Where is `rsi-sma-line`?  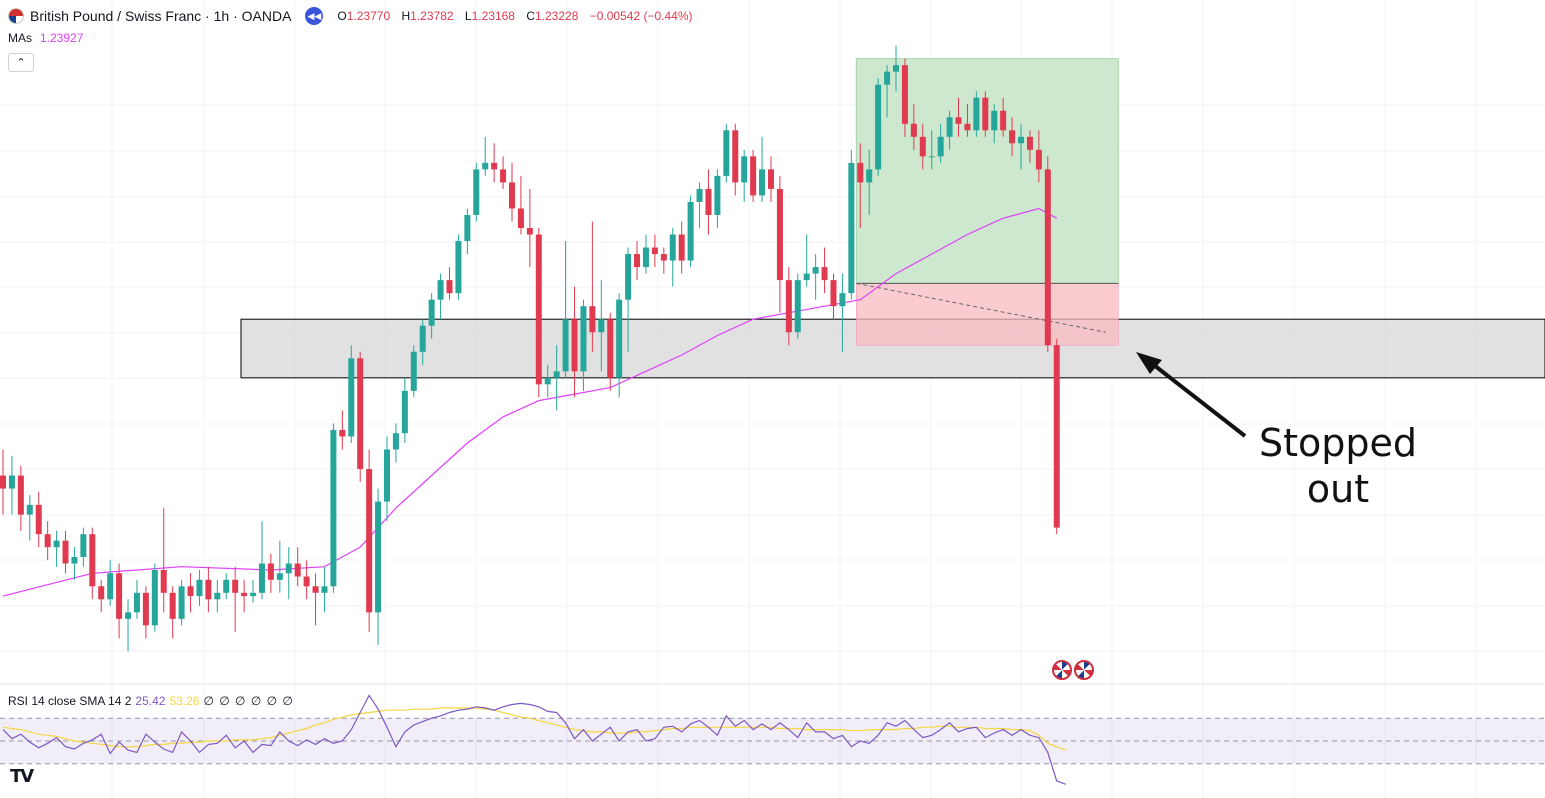
rsi-sma-line is located at coordinates (534, 729).